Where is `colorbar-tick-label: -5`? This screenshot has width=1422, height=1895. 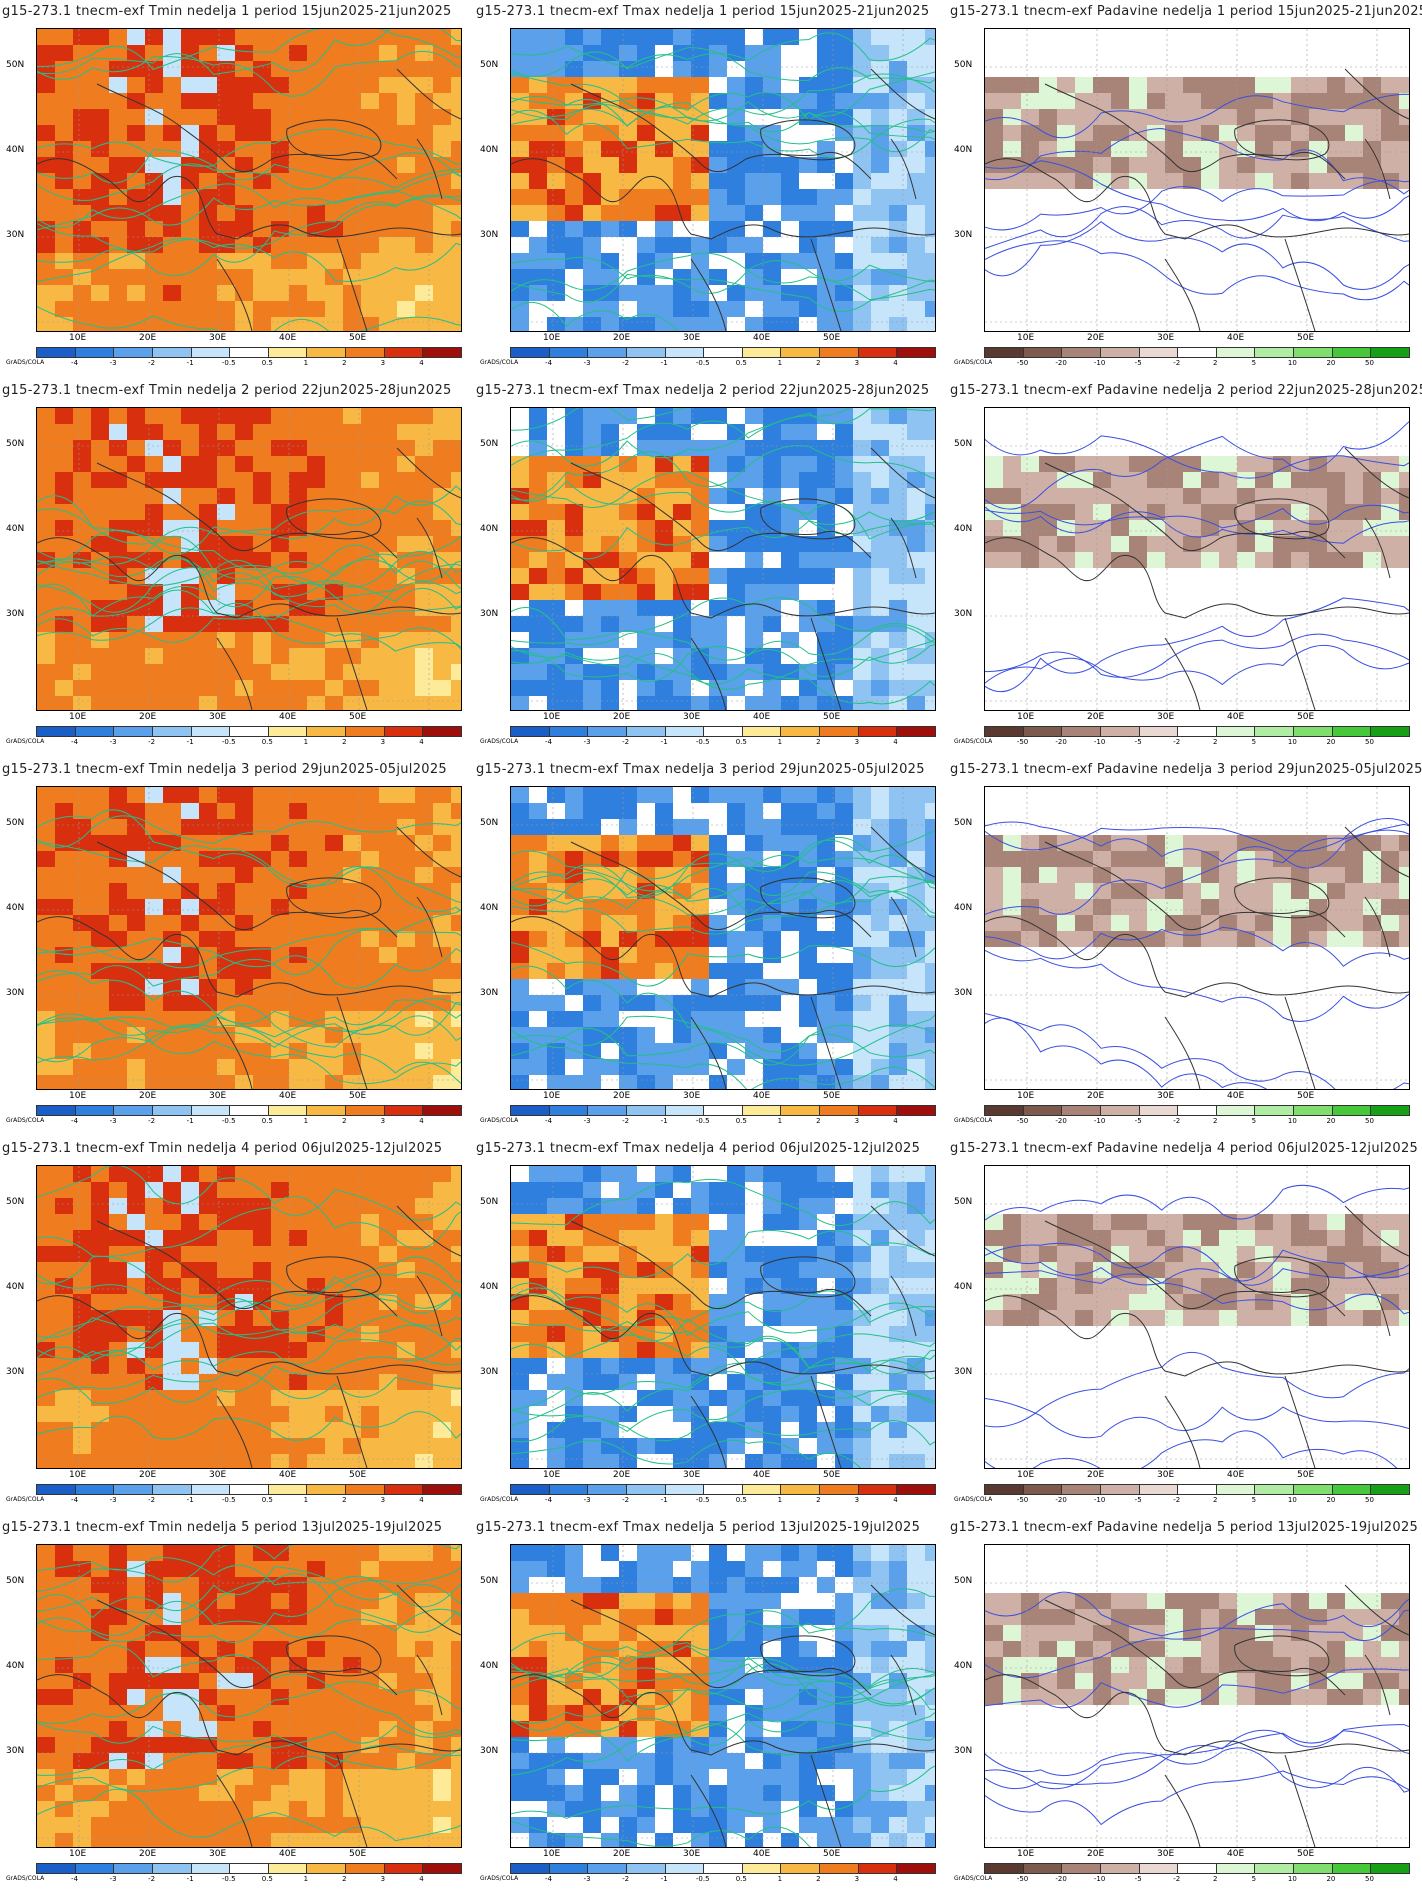 colorbar-tick-label: -5 is located at coordinates (1138, 742).